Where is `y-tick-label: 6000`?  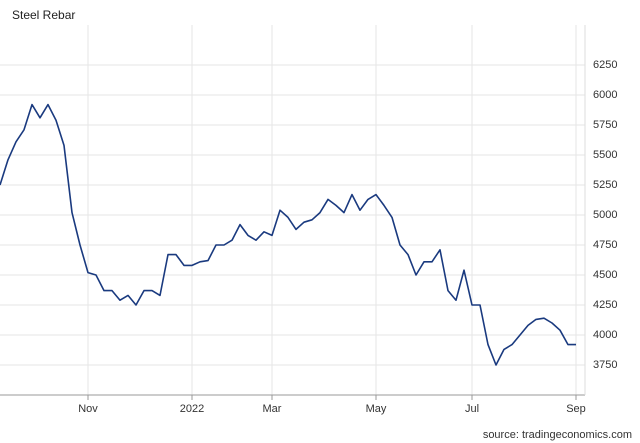 y-tick-label: 6000 is located at coordinates (605, 95).